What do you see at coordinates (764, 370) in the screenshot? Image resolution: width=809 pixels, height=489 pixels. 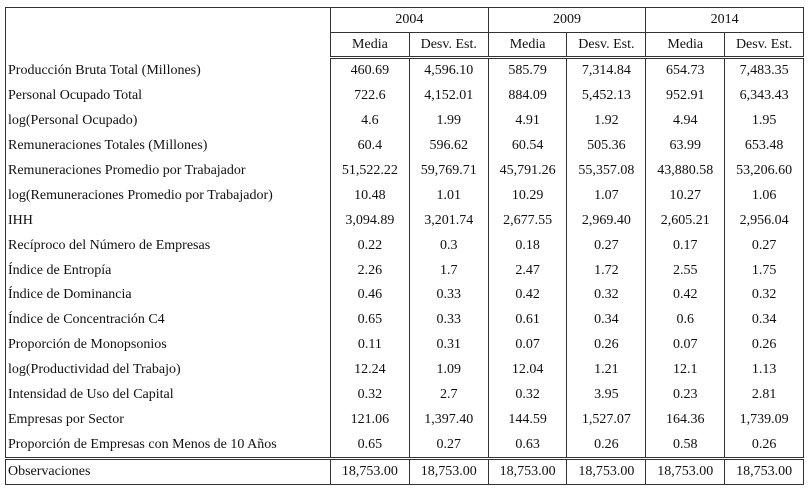 I see `value-cell: 1.13` at bounding box center [764, 370].